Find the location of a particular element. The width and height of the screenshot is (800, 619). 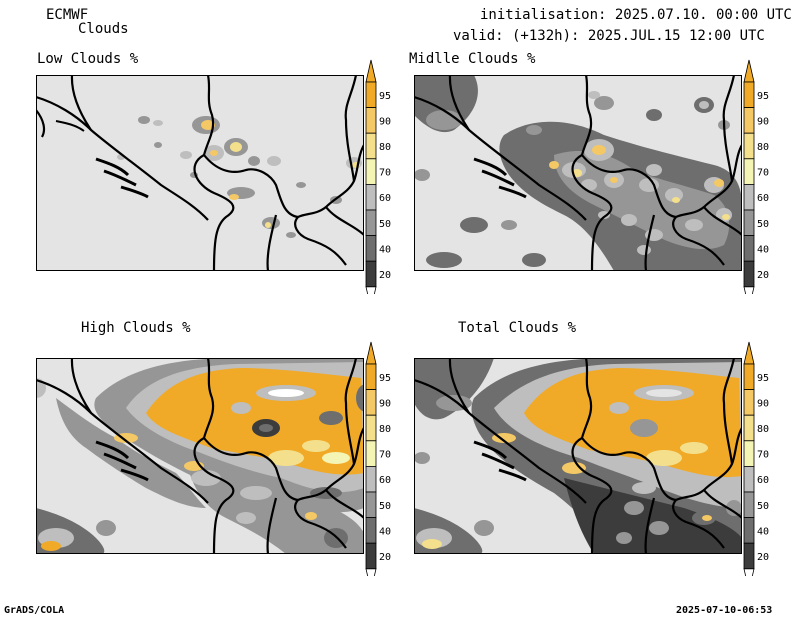

borders-high is located at coordinates (200, 456).